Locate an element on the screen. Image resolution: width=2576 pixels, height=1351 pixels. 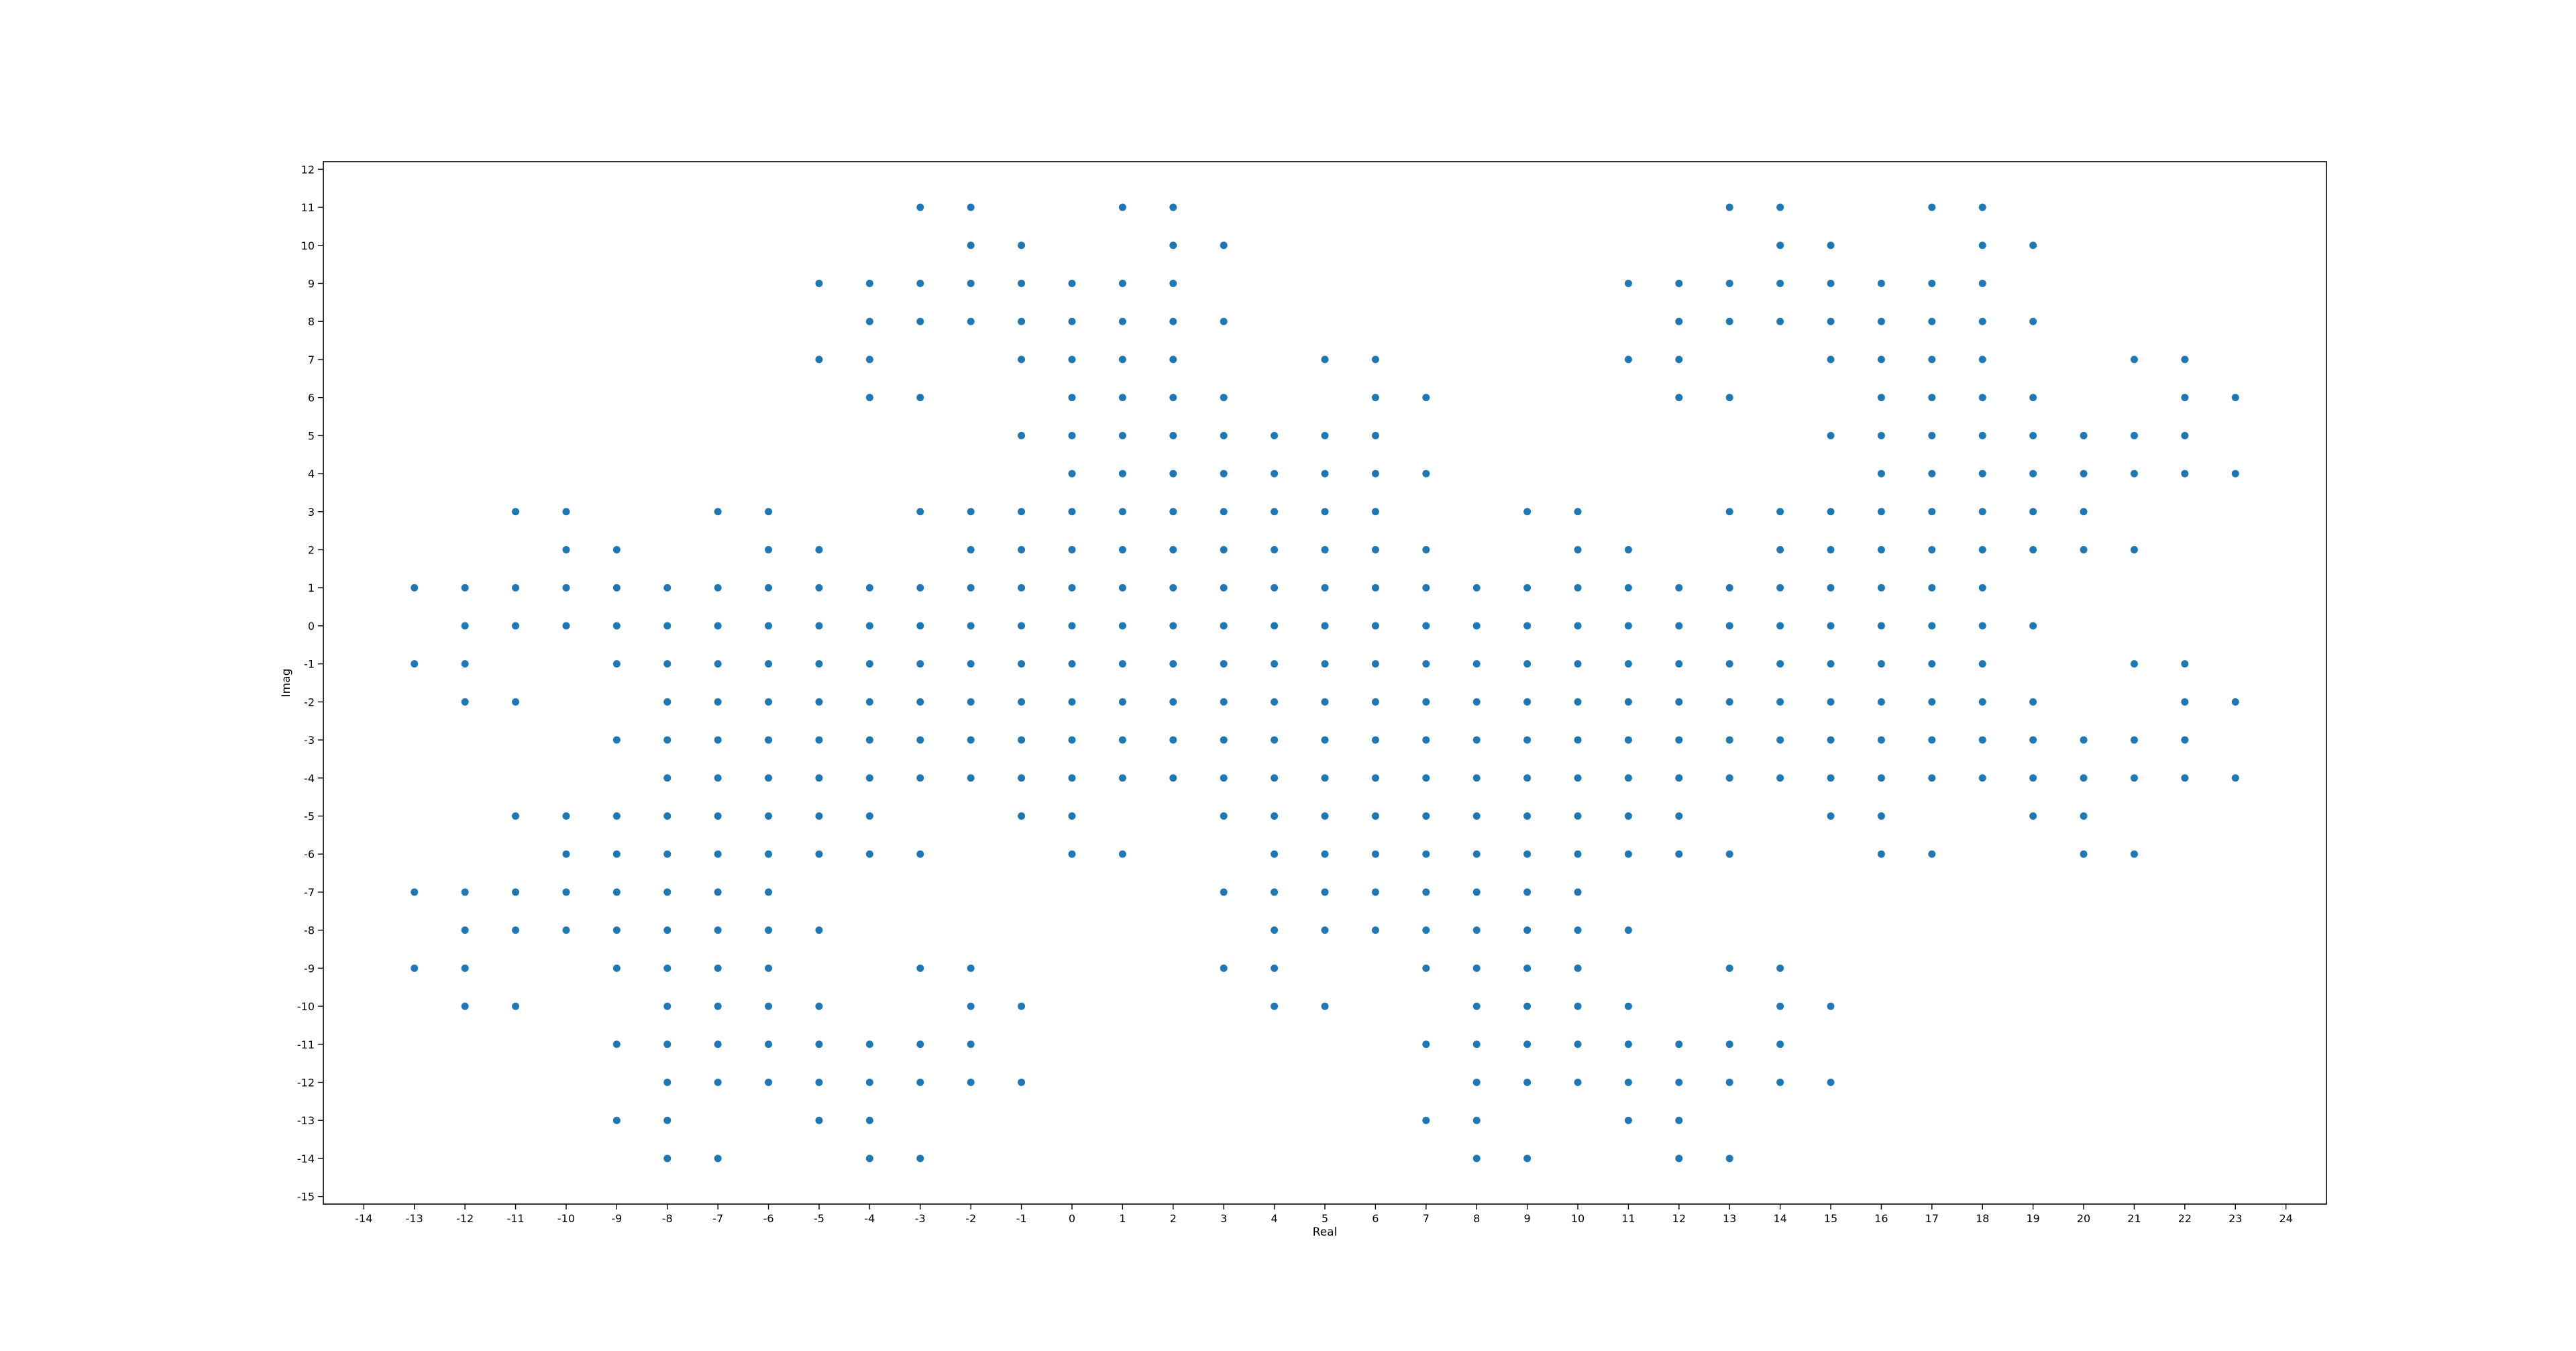
x-tick-label: 5 is located at coordinates (1325, 1218).